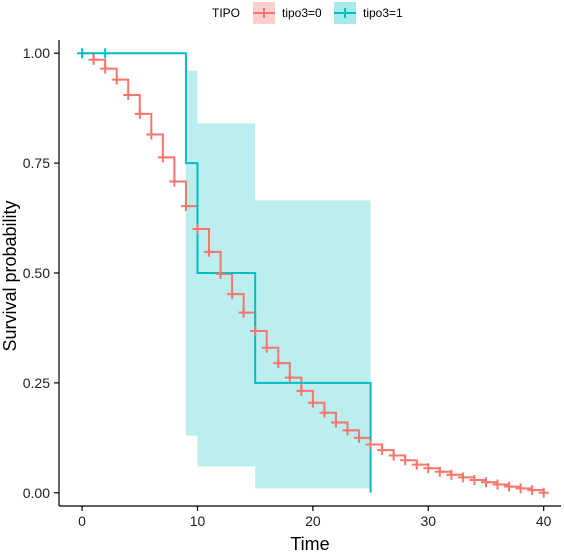 This screenshot has height=552, width=564. What do you see at coordinates (36, 53) in the screenshot?
I see `y-tick-label: 1.00` at bounding box center [36, 53].